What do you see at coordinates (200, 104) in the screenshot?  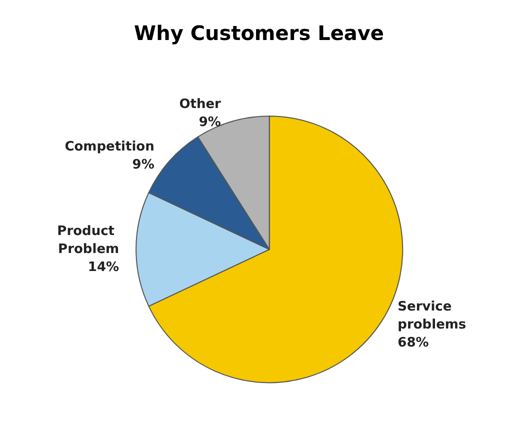 I see `slice-label: Other` at bounding box center [200, 104].